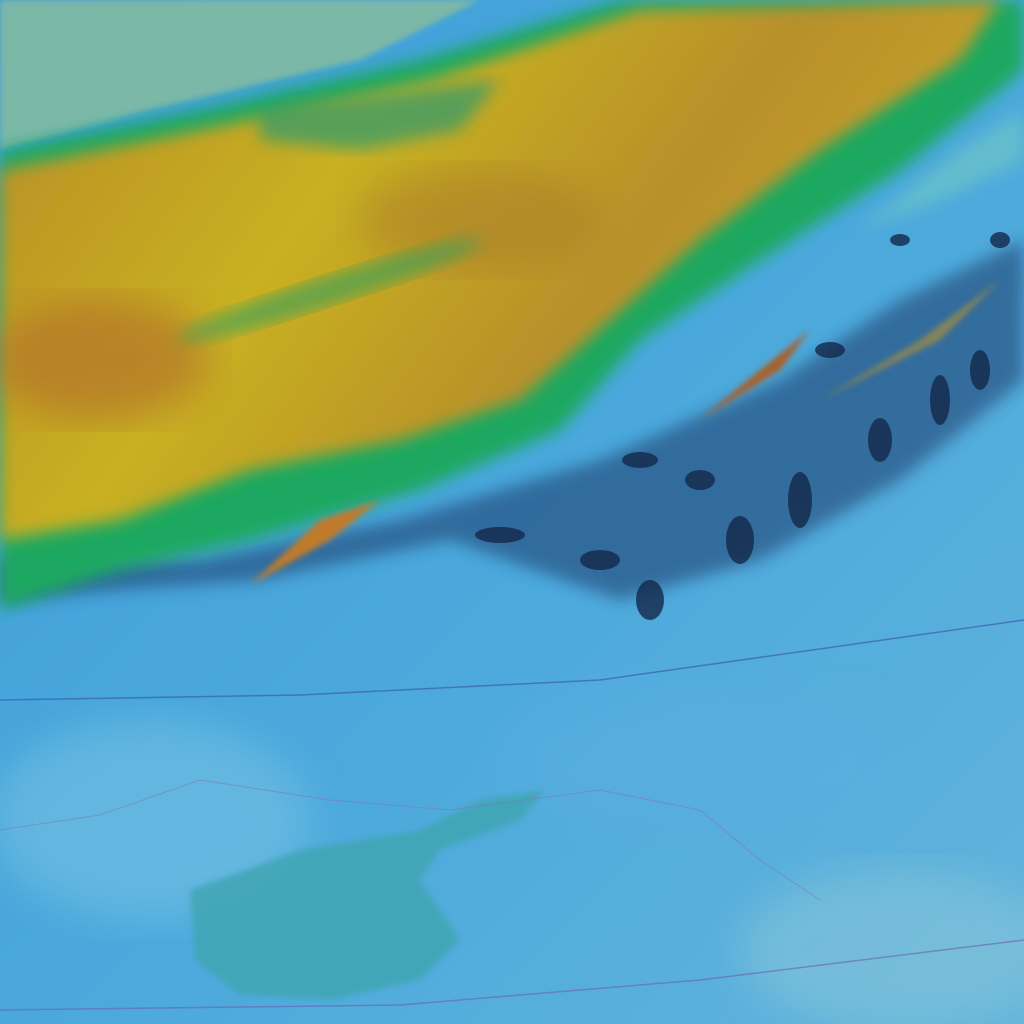 The width and height of the screenshot is (1024, 1024). Describe the element at coordinates (330, 290) in the screenshot. I see `cloud-green-streak` at that location.